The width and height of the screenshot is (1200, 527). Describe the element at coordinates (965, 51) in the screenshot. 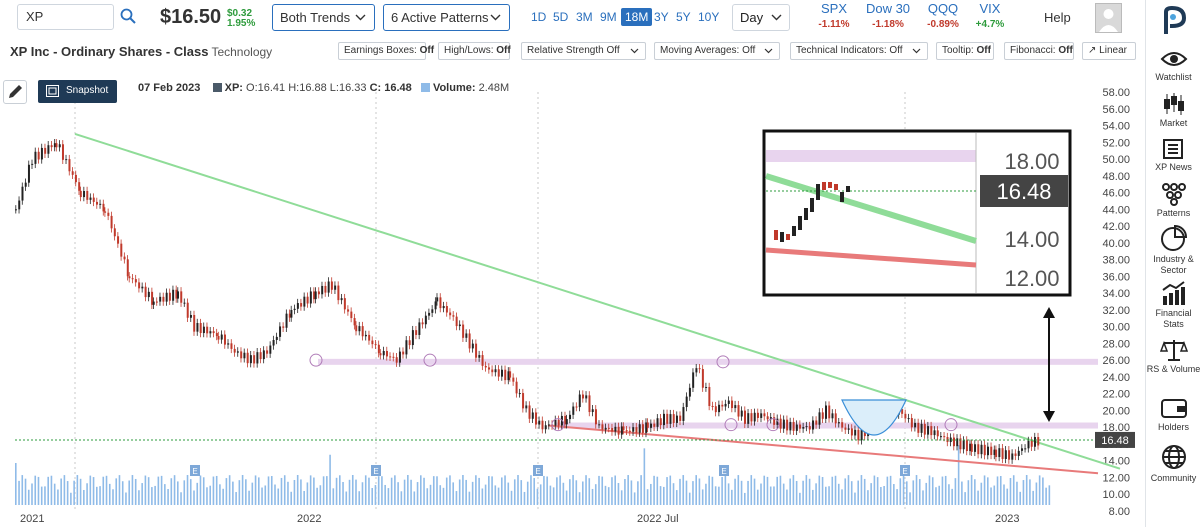

I see `tooltip-toggle: Tooltip: Off` at that location.